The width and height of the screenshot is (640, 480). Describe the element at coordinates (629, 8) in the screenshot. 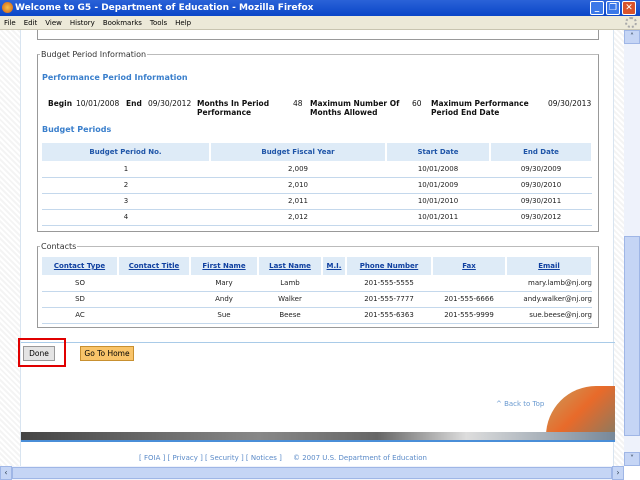

I see `close-button: ✕` at that location.